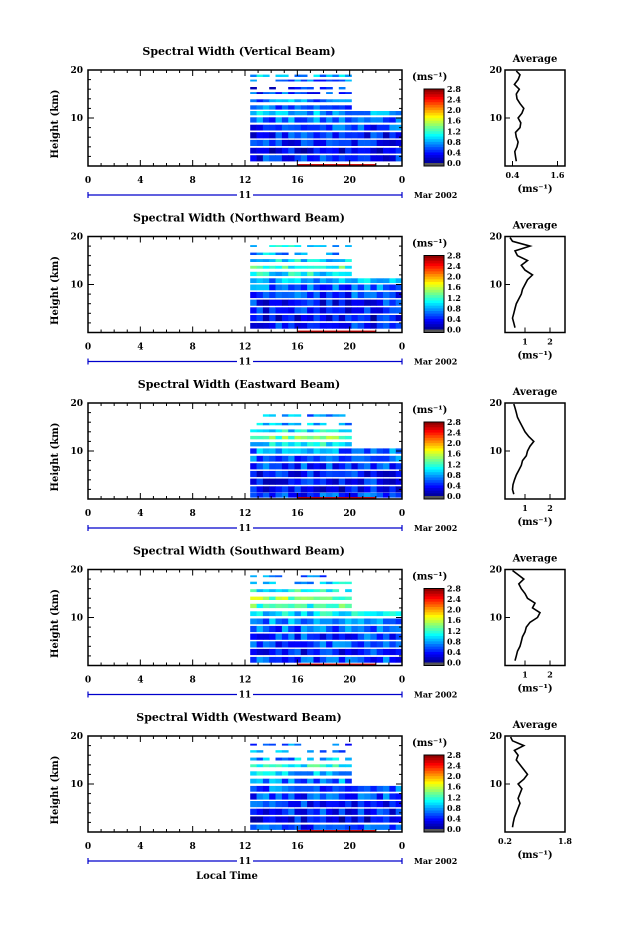 The image size is (621, 929). Describe the element at coordinates (454, 319) in the screenshot. I see `colorbar-tick-label: 0.4` at that location.